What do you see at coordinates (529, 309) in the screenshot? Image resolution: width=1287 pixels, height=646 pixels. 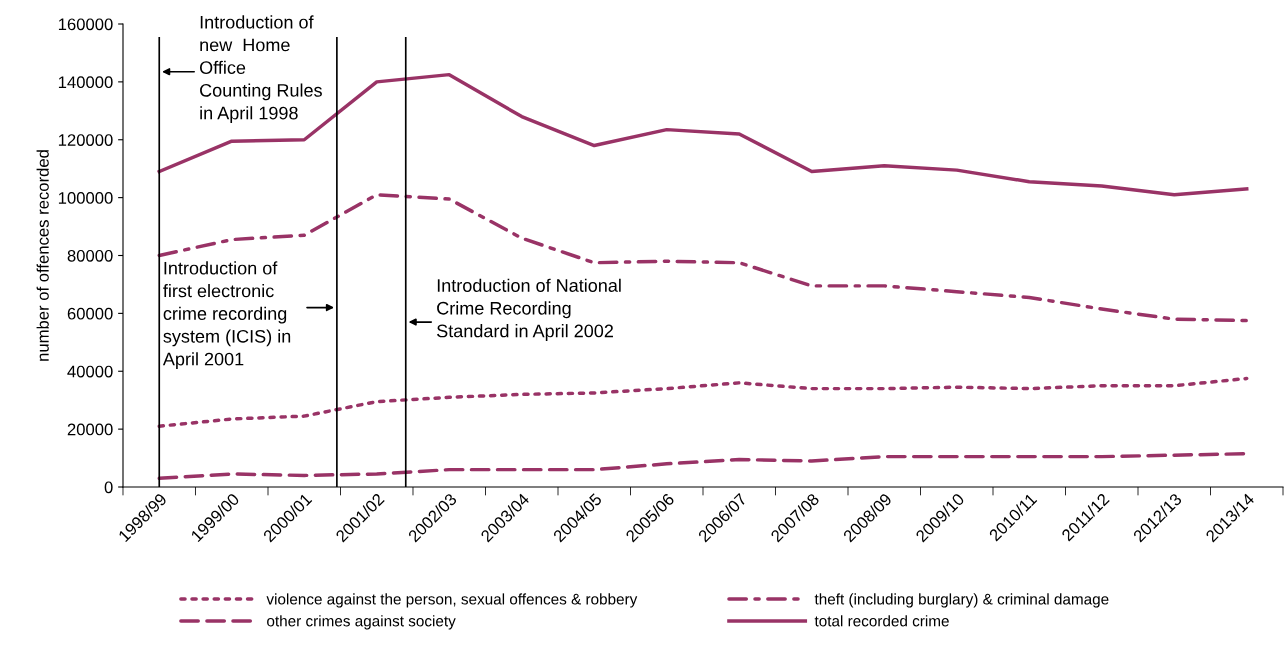 I see `annotation: Introduction of National Crime Recording Standard in April 2002` at bounding box center [529, 309].